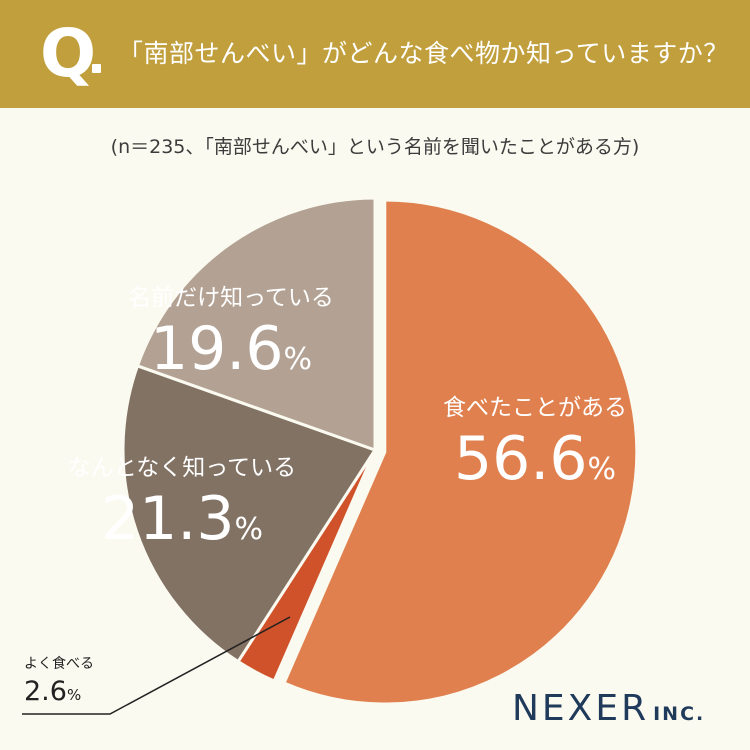 This screenshot has width=750, height=750. I want to click on slice-label-somewhat: なんとなく知っている 21.3%, so click(182, 508).